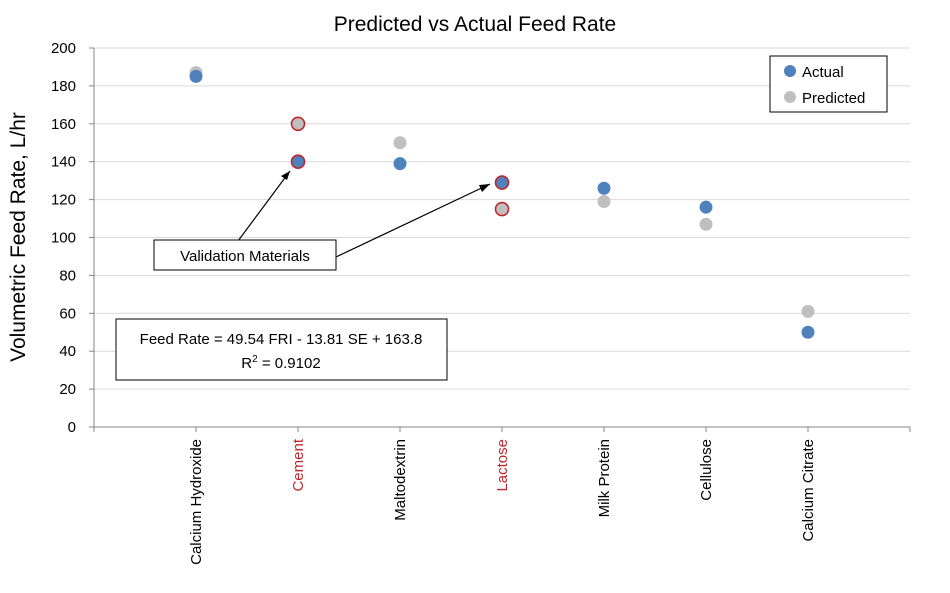 The height and width of the screenshot is (593, 950). Describe the element at coordinates (63, 162) in the screenshot. I see `y-tick-label: 140` at that location.